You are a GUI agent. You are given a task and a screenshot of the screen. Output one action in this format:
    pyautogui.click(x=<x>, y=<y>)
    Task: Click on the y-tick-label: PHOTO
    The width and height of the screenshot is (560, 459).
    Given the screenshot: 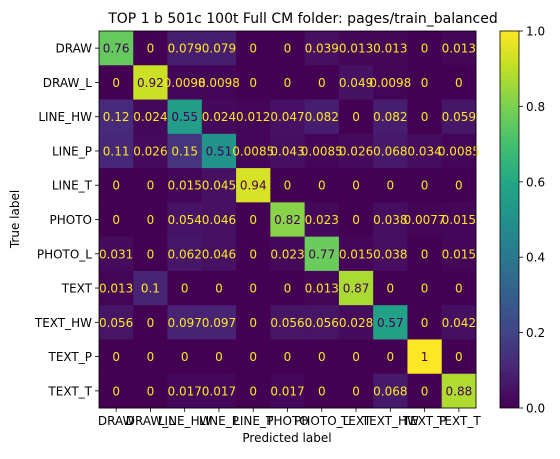 What is the action you would take?
    pyautogui.click(x=71, y=220)
    